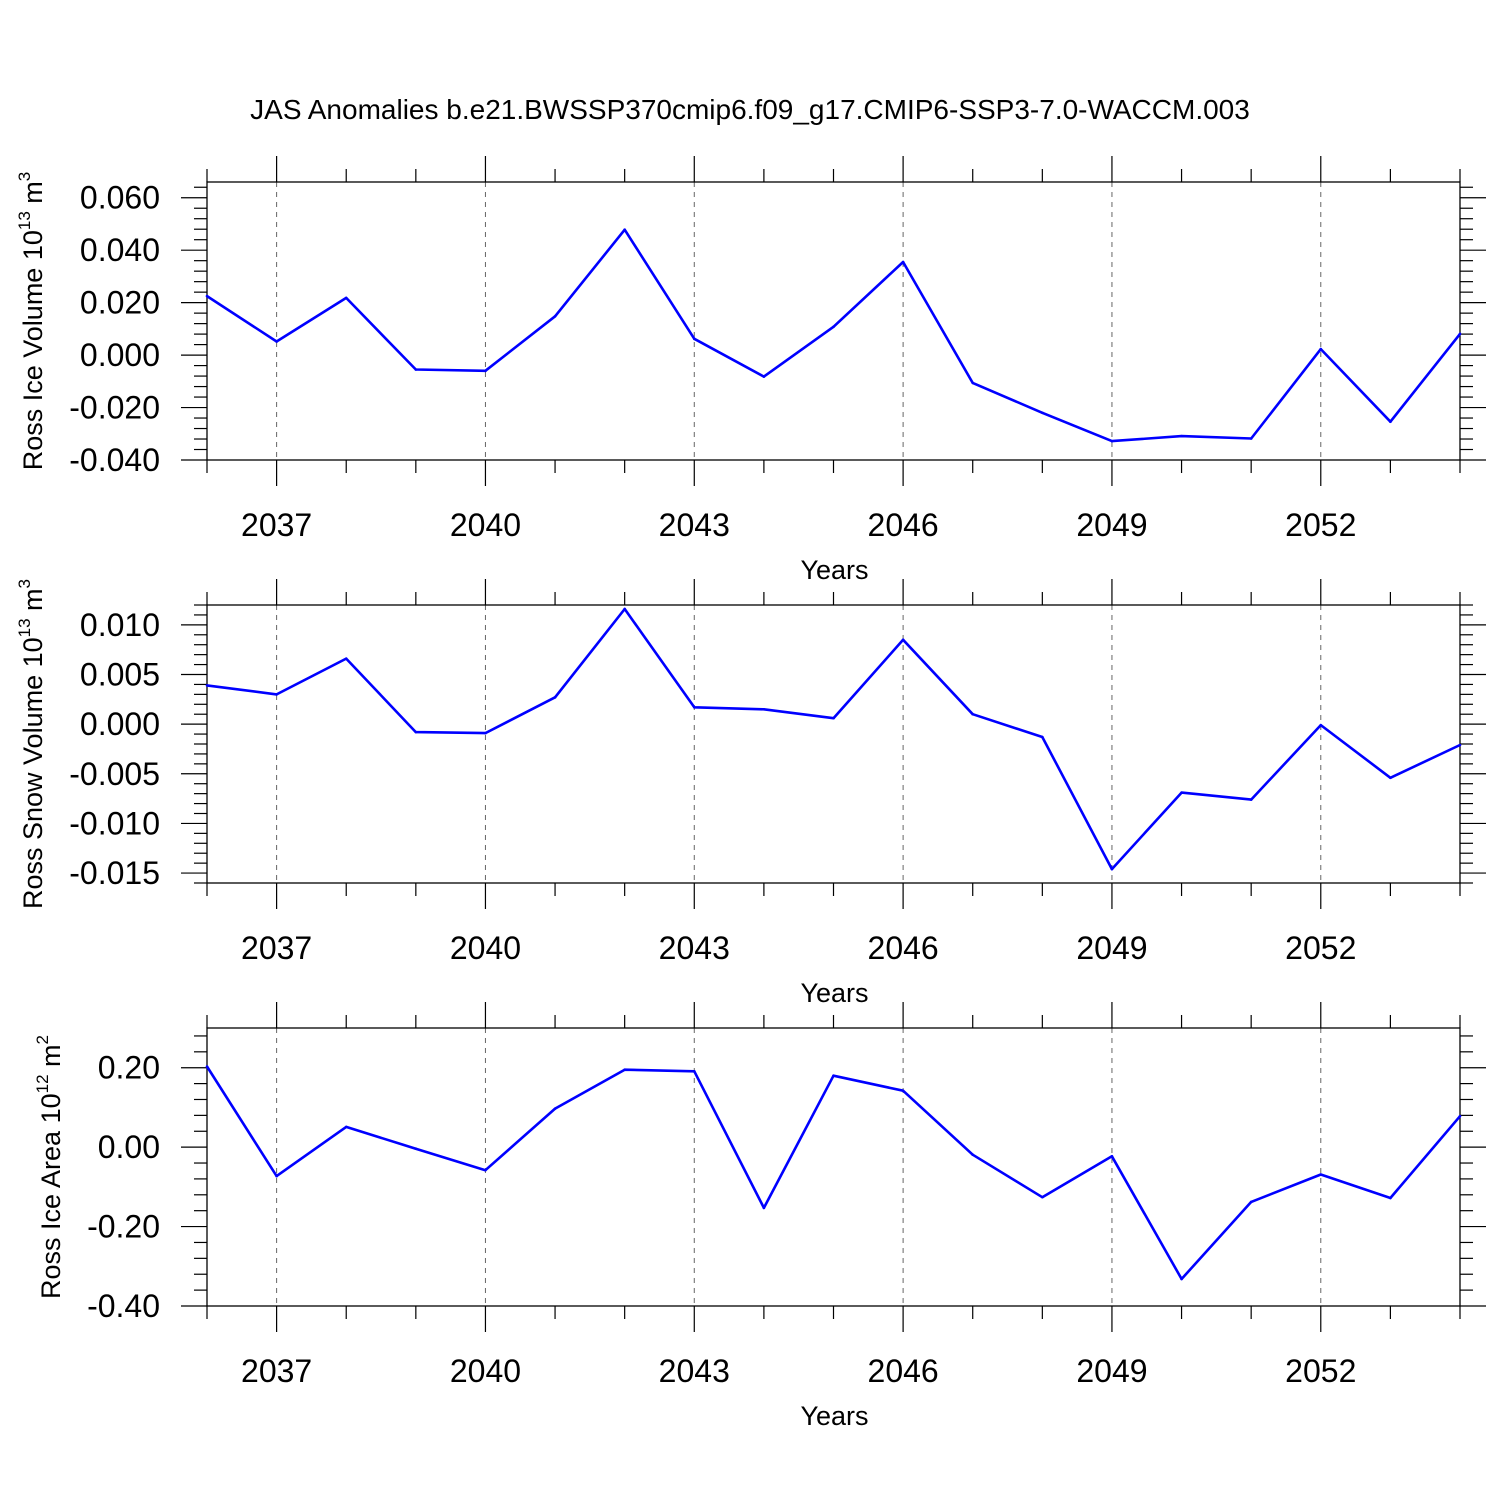 This screenshot has height=1500, width=1500. I want to click on y-tick-label: 0.020, so click(120, 303).